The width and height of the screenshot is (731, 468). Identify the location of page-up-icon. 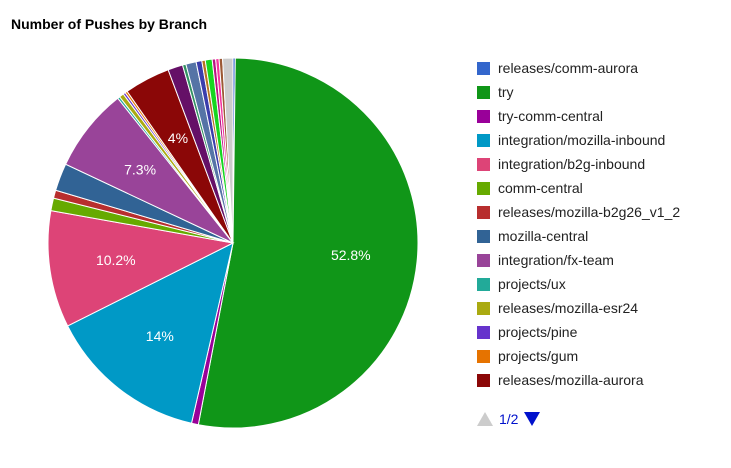
(485, 419).